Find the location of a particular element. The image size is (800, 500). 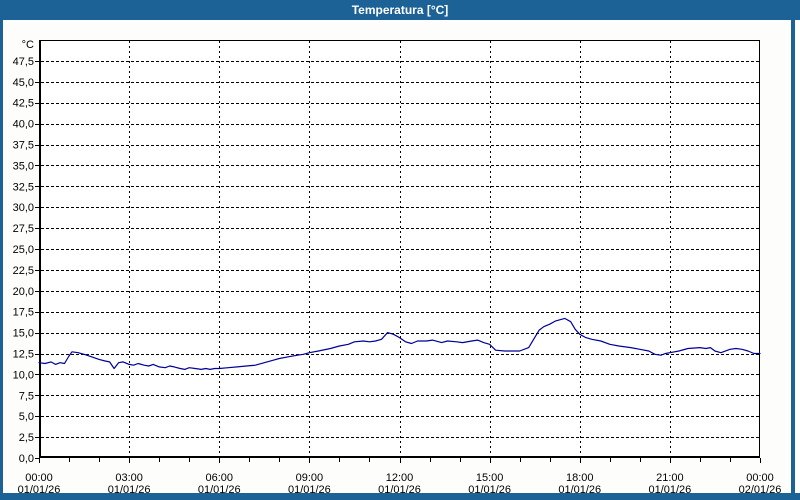

y-axis-label: 0,0 is located at coordinates (26, 459).